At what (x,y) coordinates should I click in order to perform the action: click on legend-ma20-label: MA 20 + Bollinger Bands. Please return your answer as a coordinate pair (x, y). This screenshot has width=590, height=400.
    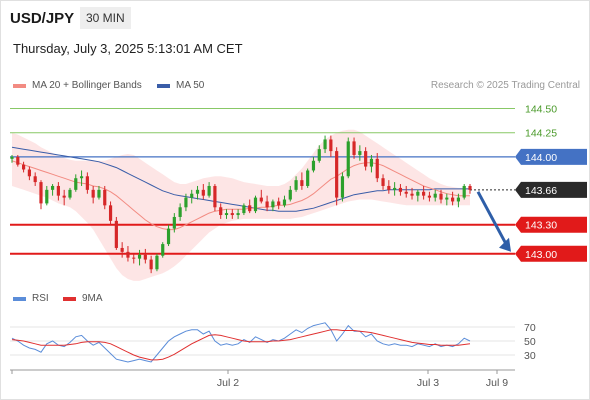
    Looking at the image, I should click on (87, 85).